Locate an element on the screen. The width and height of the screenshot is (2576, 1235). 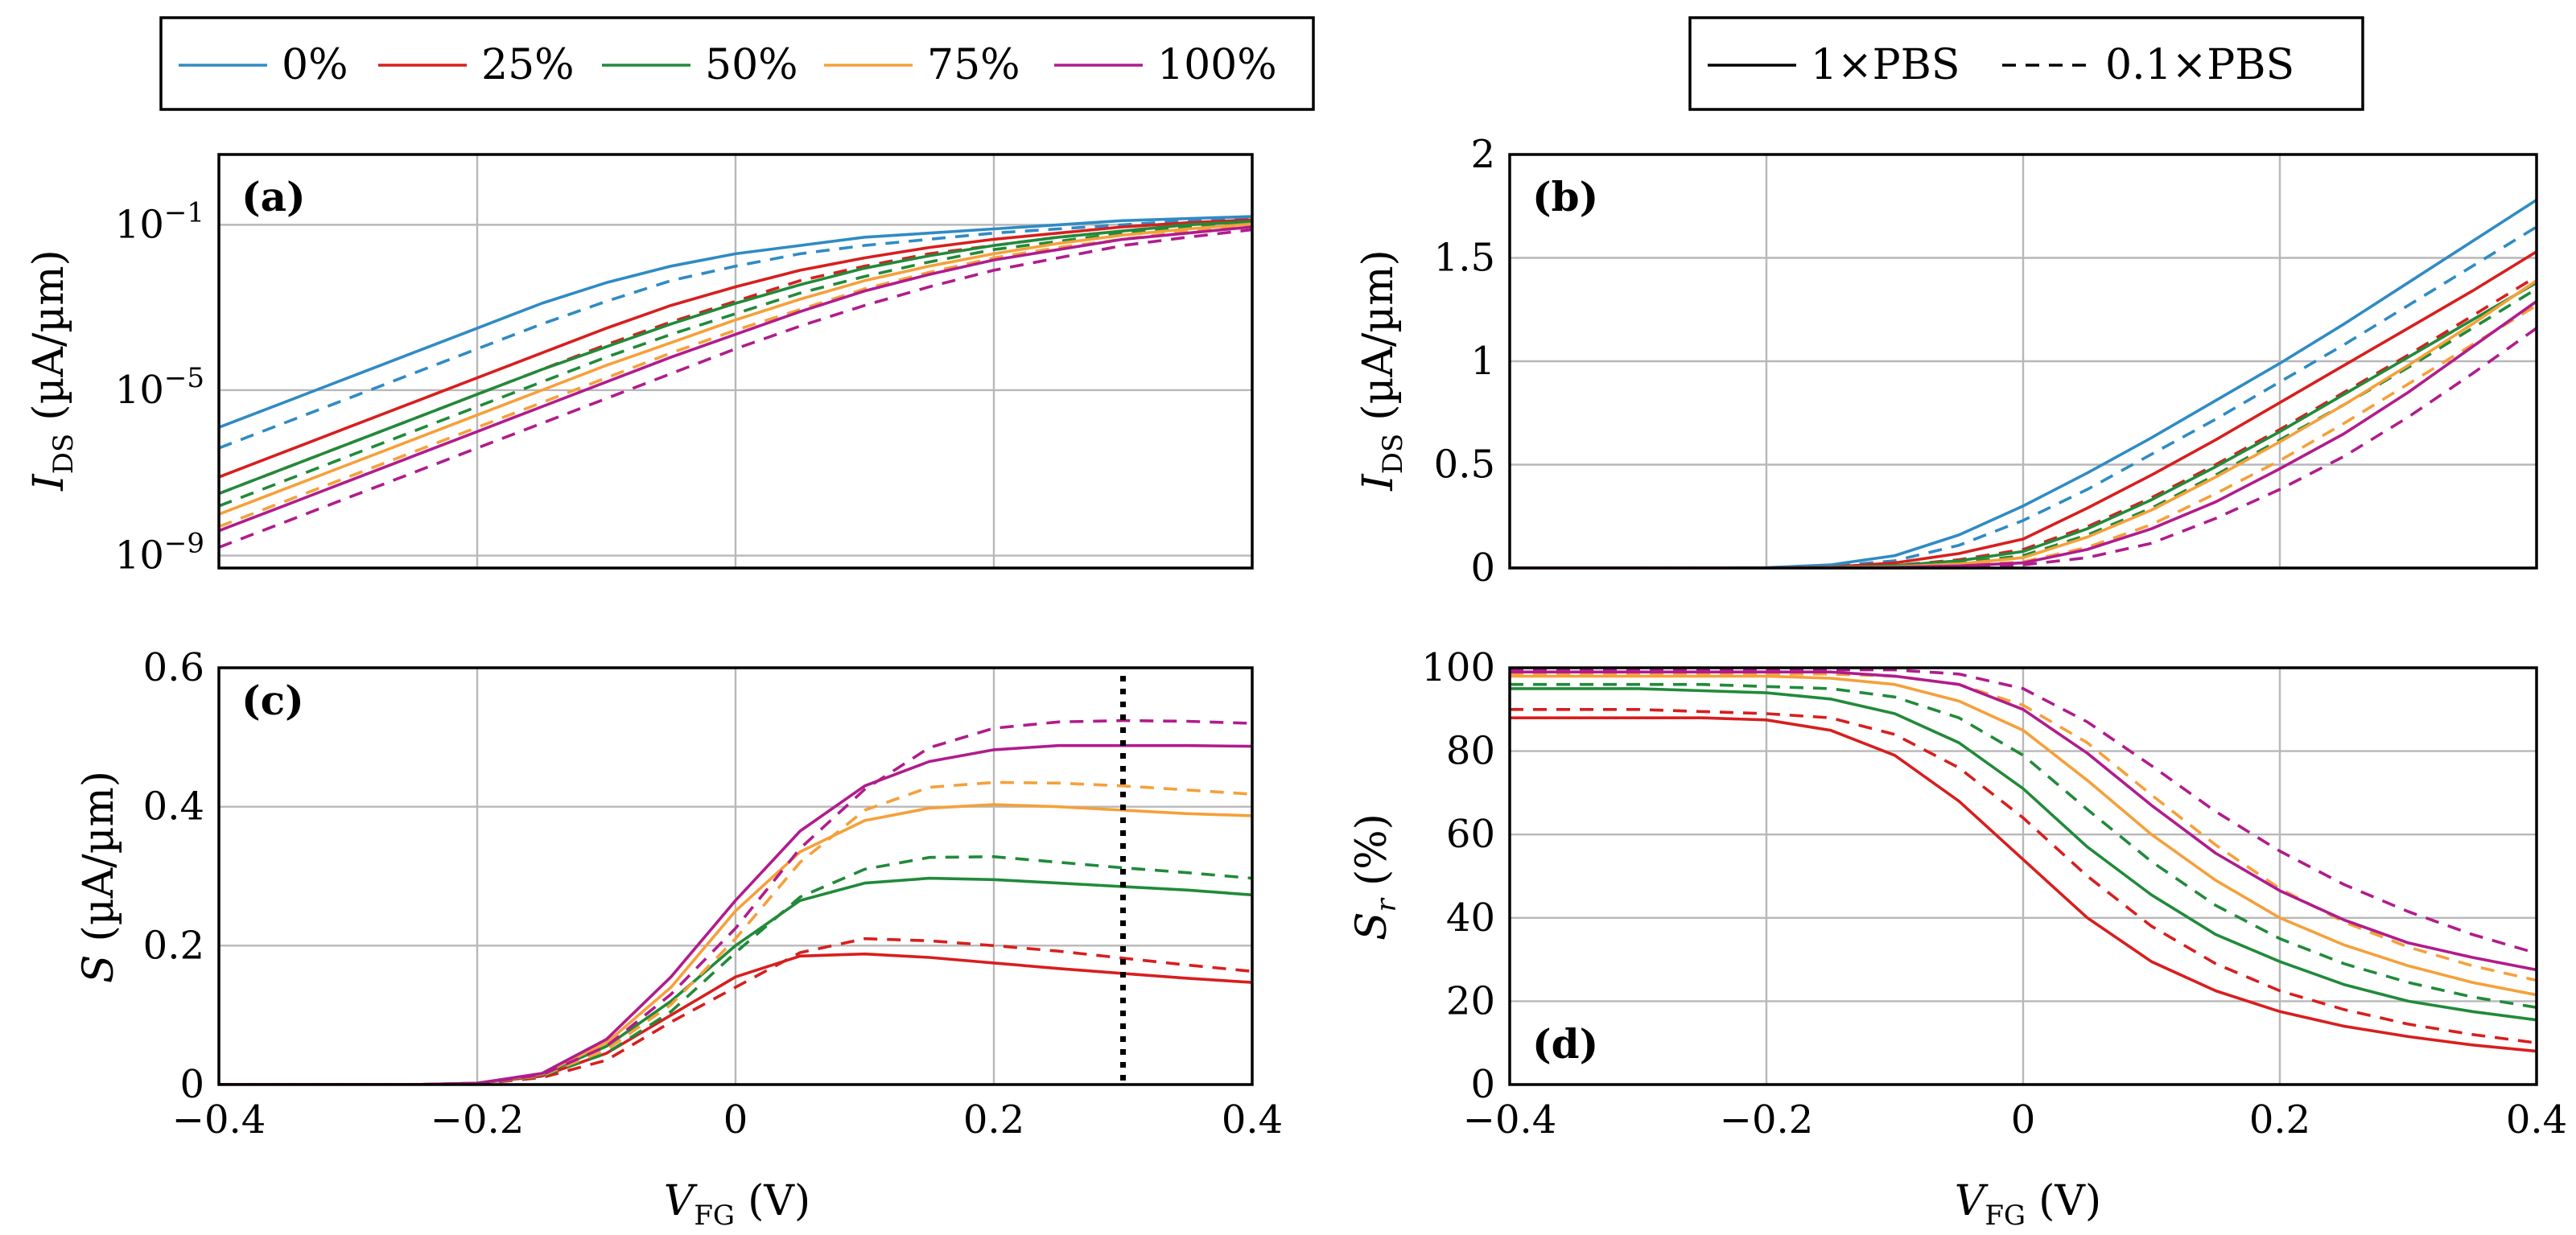
xtick-label-d: 0 is located at coordinates (2023, 1120).